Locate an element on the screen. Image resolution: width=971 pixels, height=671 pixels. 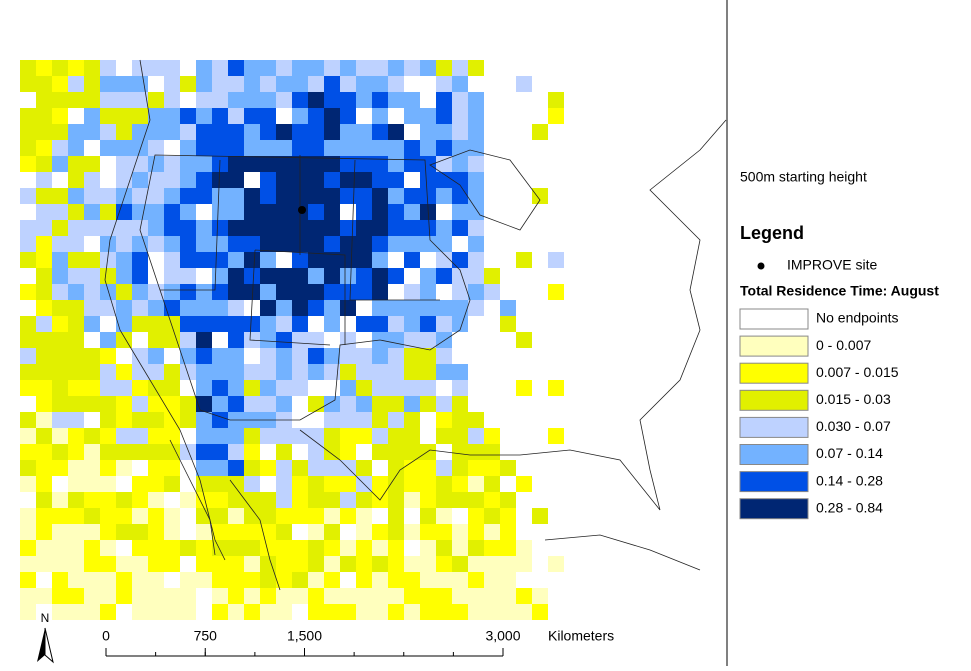
legend-label: 0 - 0.007 is located at coordinates (843, 345).